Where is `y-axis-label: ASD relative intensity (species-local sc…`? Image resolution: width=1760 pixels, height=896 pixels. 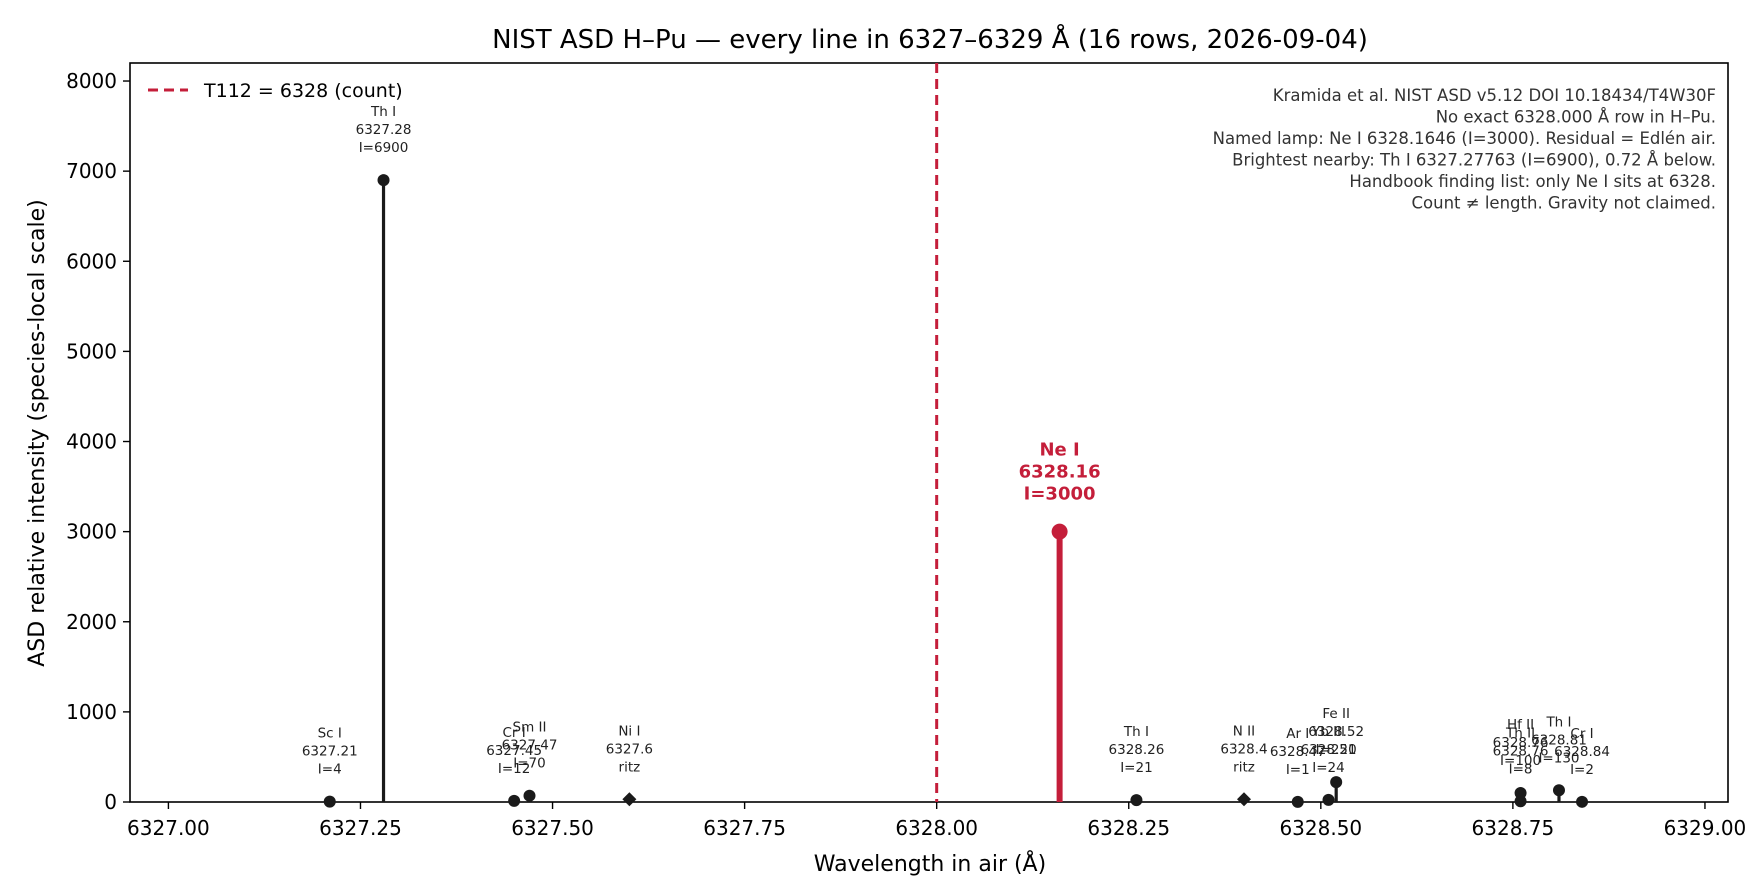
y-axis-label: ASD relative intensity (species-local sc… is located at coordinates (37, 433).